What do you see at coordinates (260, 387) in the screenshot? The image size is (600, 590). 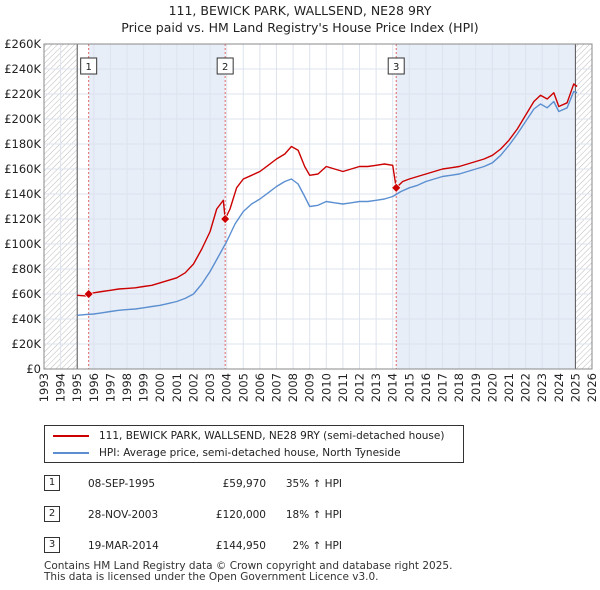 I see `x-tick-label: 2006` at bounding box center [260, 387].